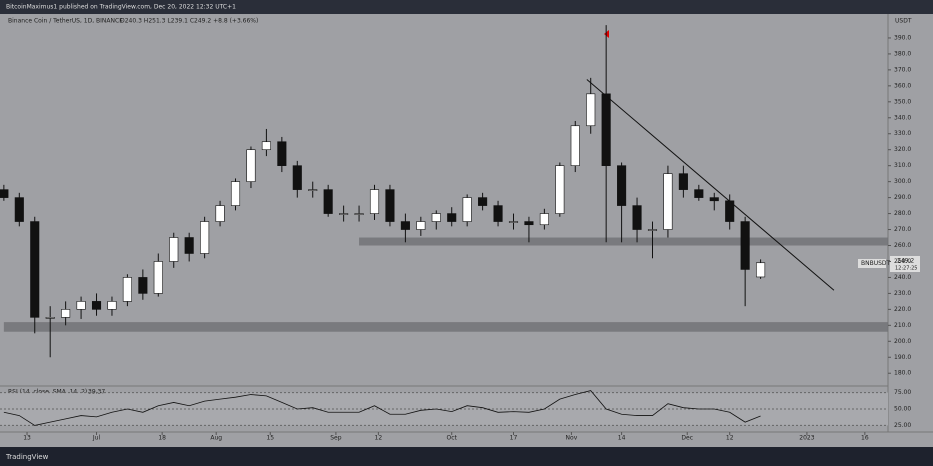  What do you see at coordinates (162, 438) in the screenshot?
I see `x-tick-label: 18` at bounding box center [162, 438].